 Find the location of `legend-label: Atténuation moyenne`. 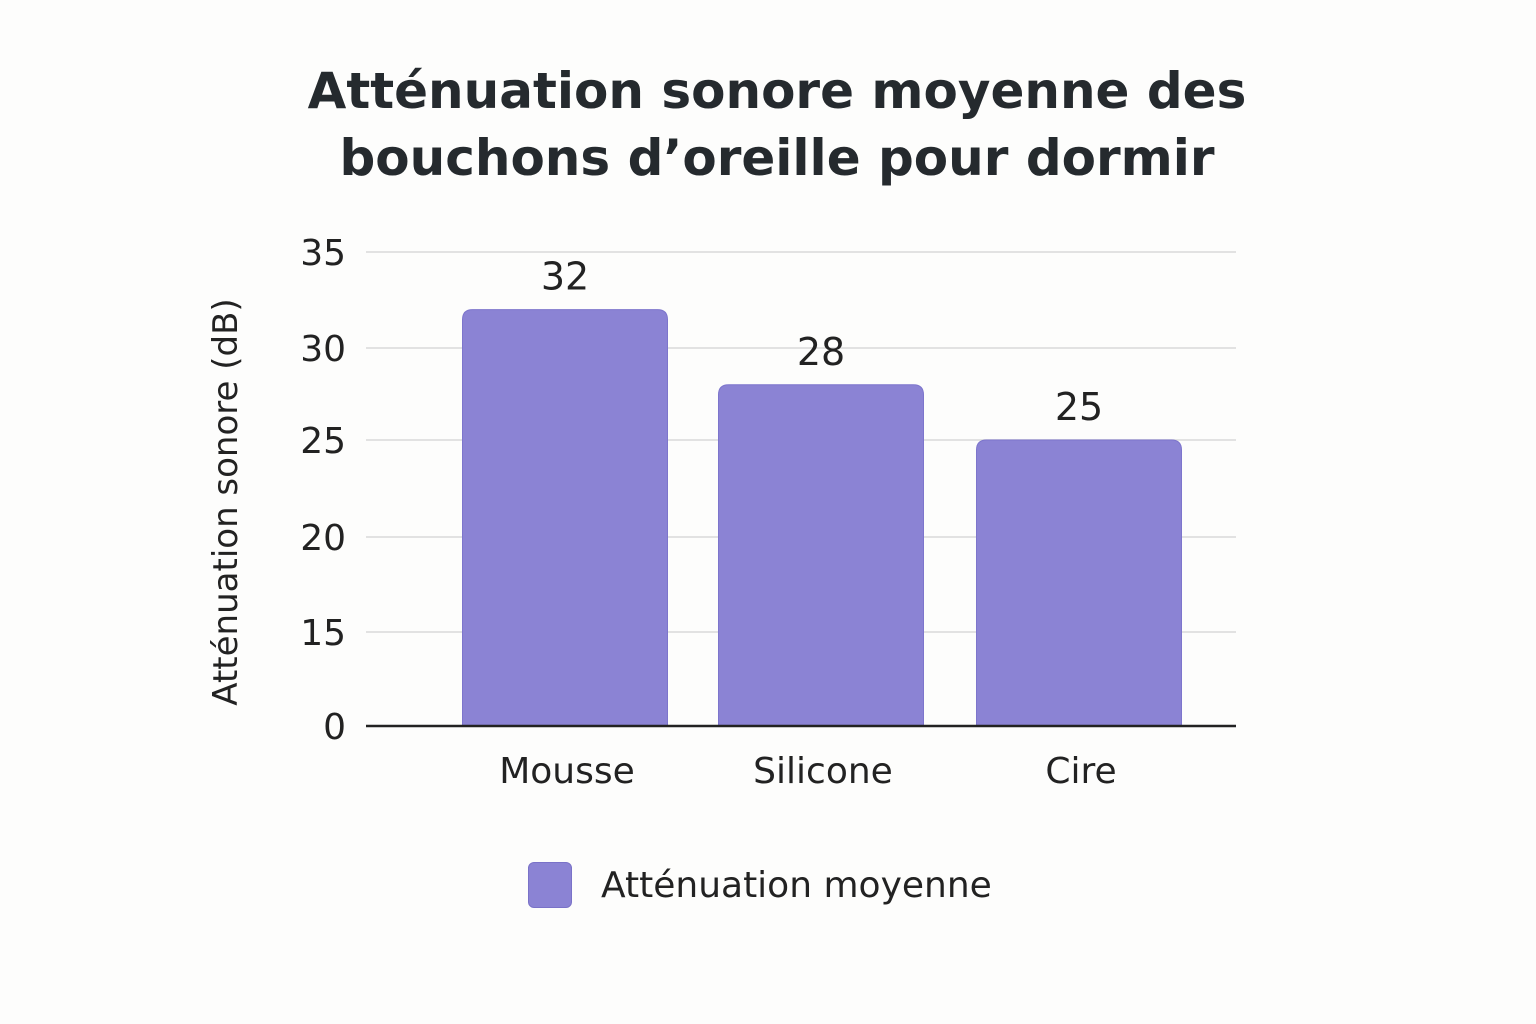

legend-label: Atténuation moyenne is located at coordinates (796, 885).